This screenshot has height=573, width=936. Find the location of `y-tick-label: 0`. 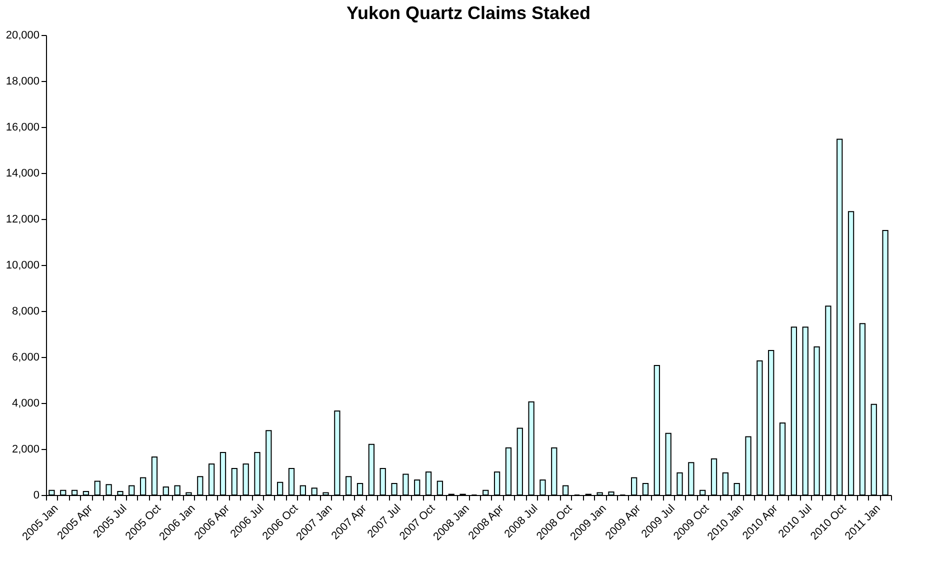

y-tick-label: 0 is located at coordinates (36, 496).